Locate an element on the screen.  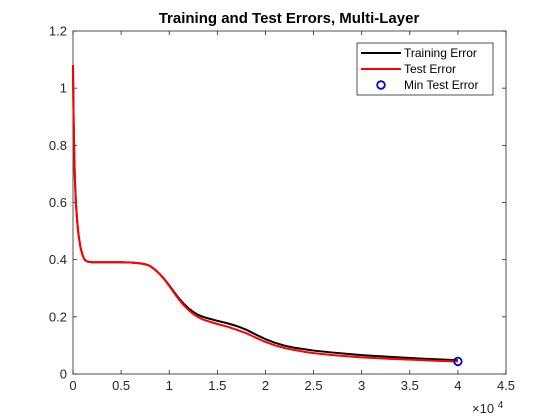
x-axis-exponent-power: 4 is located at coordinates (501, 405).